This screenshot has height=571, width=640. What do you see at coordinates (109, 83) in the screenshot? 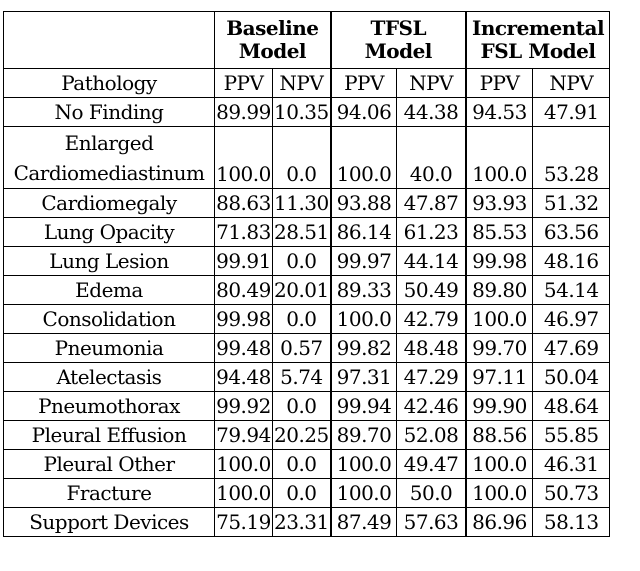
I see `pathology-header: Pathology` at bounding box center [109, 83].